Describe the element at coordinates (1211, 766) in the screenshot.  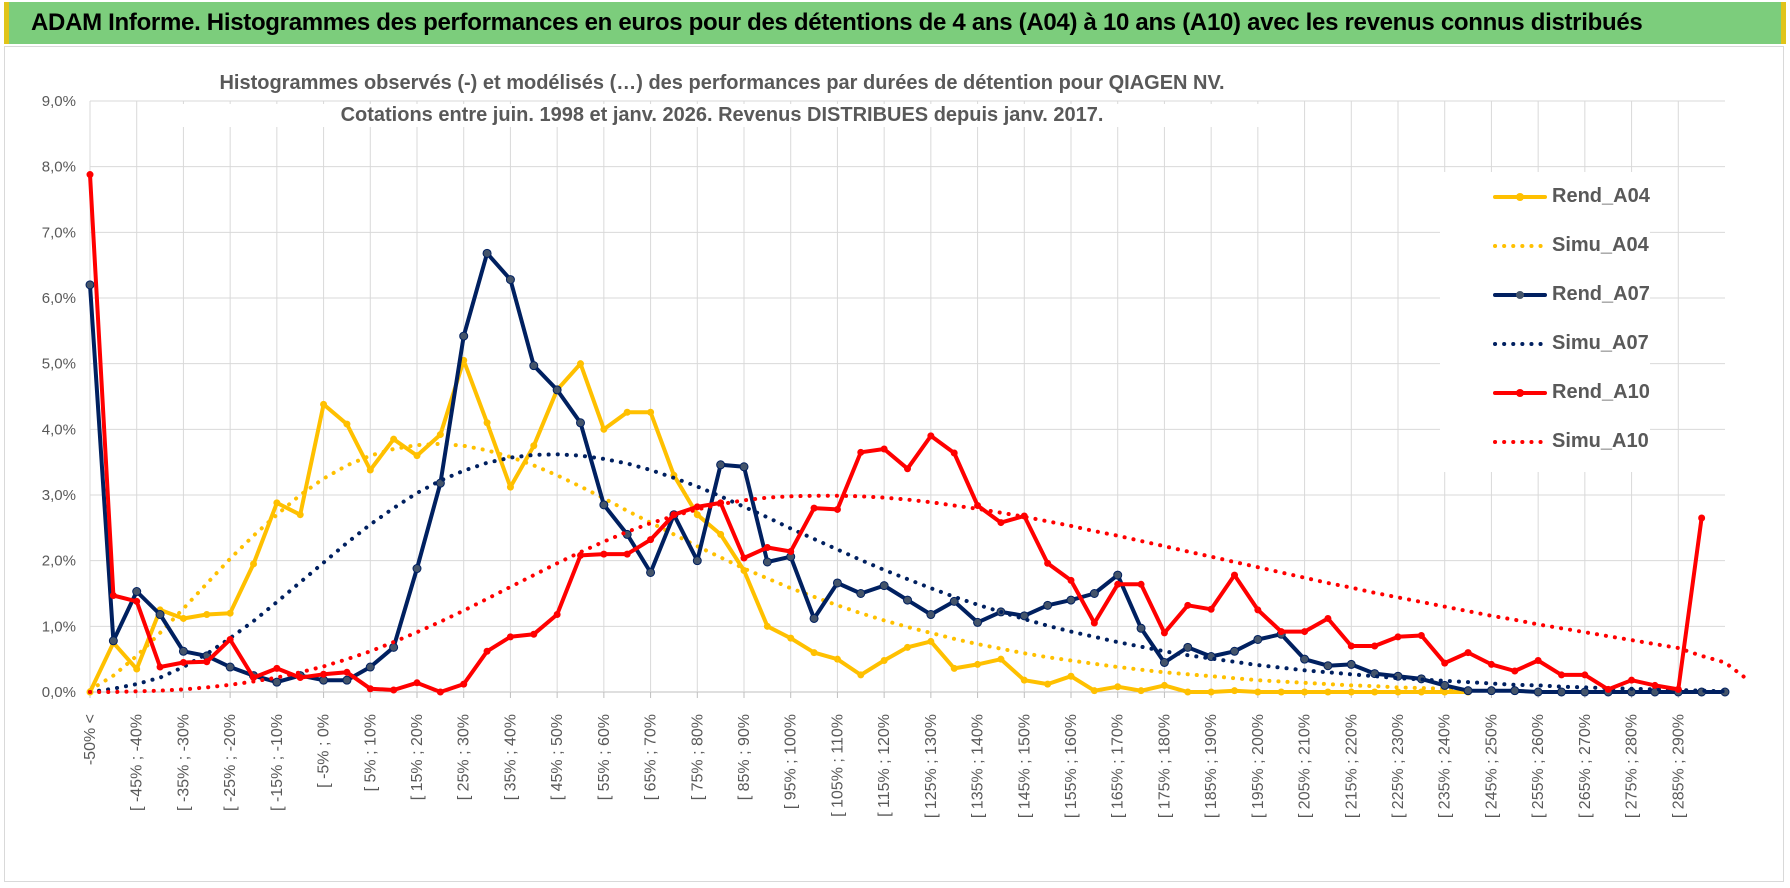
I see `x-tick-label: [ 185% ; 190%` at that location.